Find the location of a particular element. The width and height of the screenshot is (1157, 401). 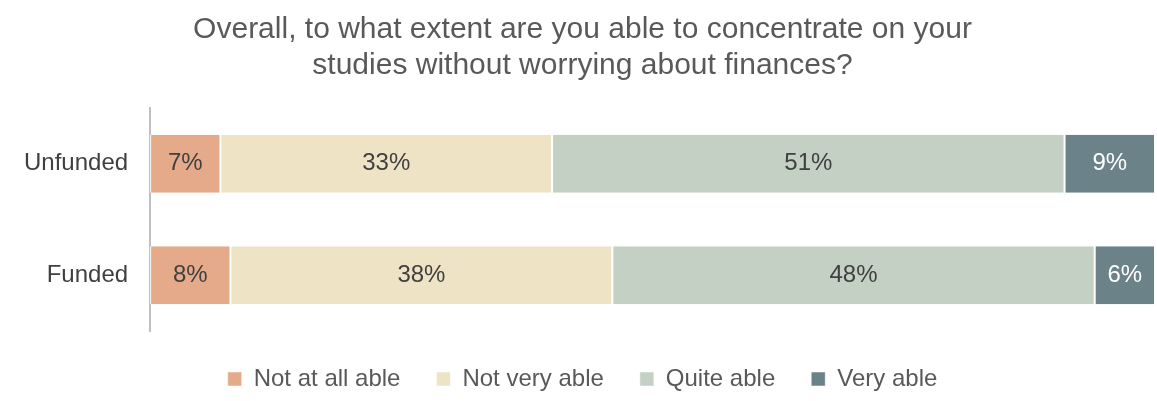

data-label: 51% is located at coordinates (808, 162).